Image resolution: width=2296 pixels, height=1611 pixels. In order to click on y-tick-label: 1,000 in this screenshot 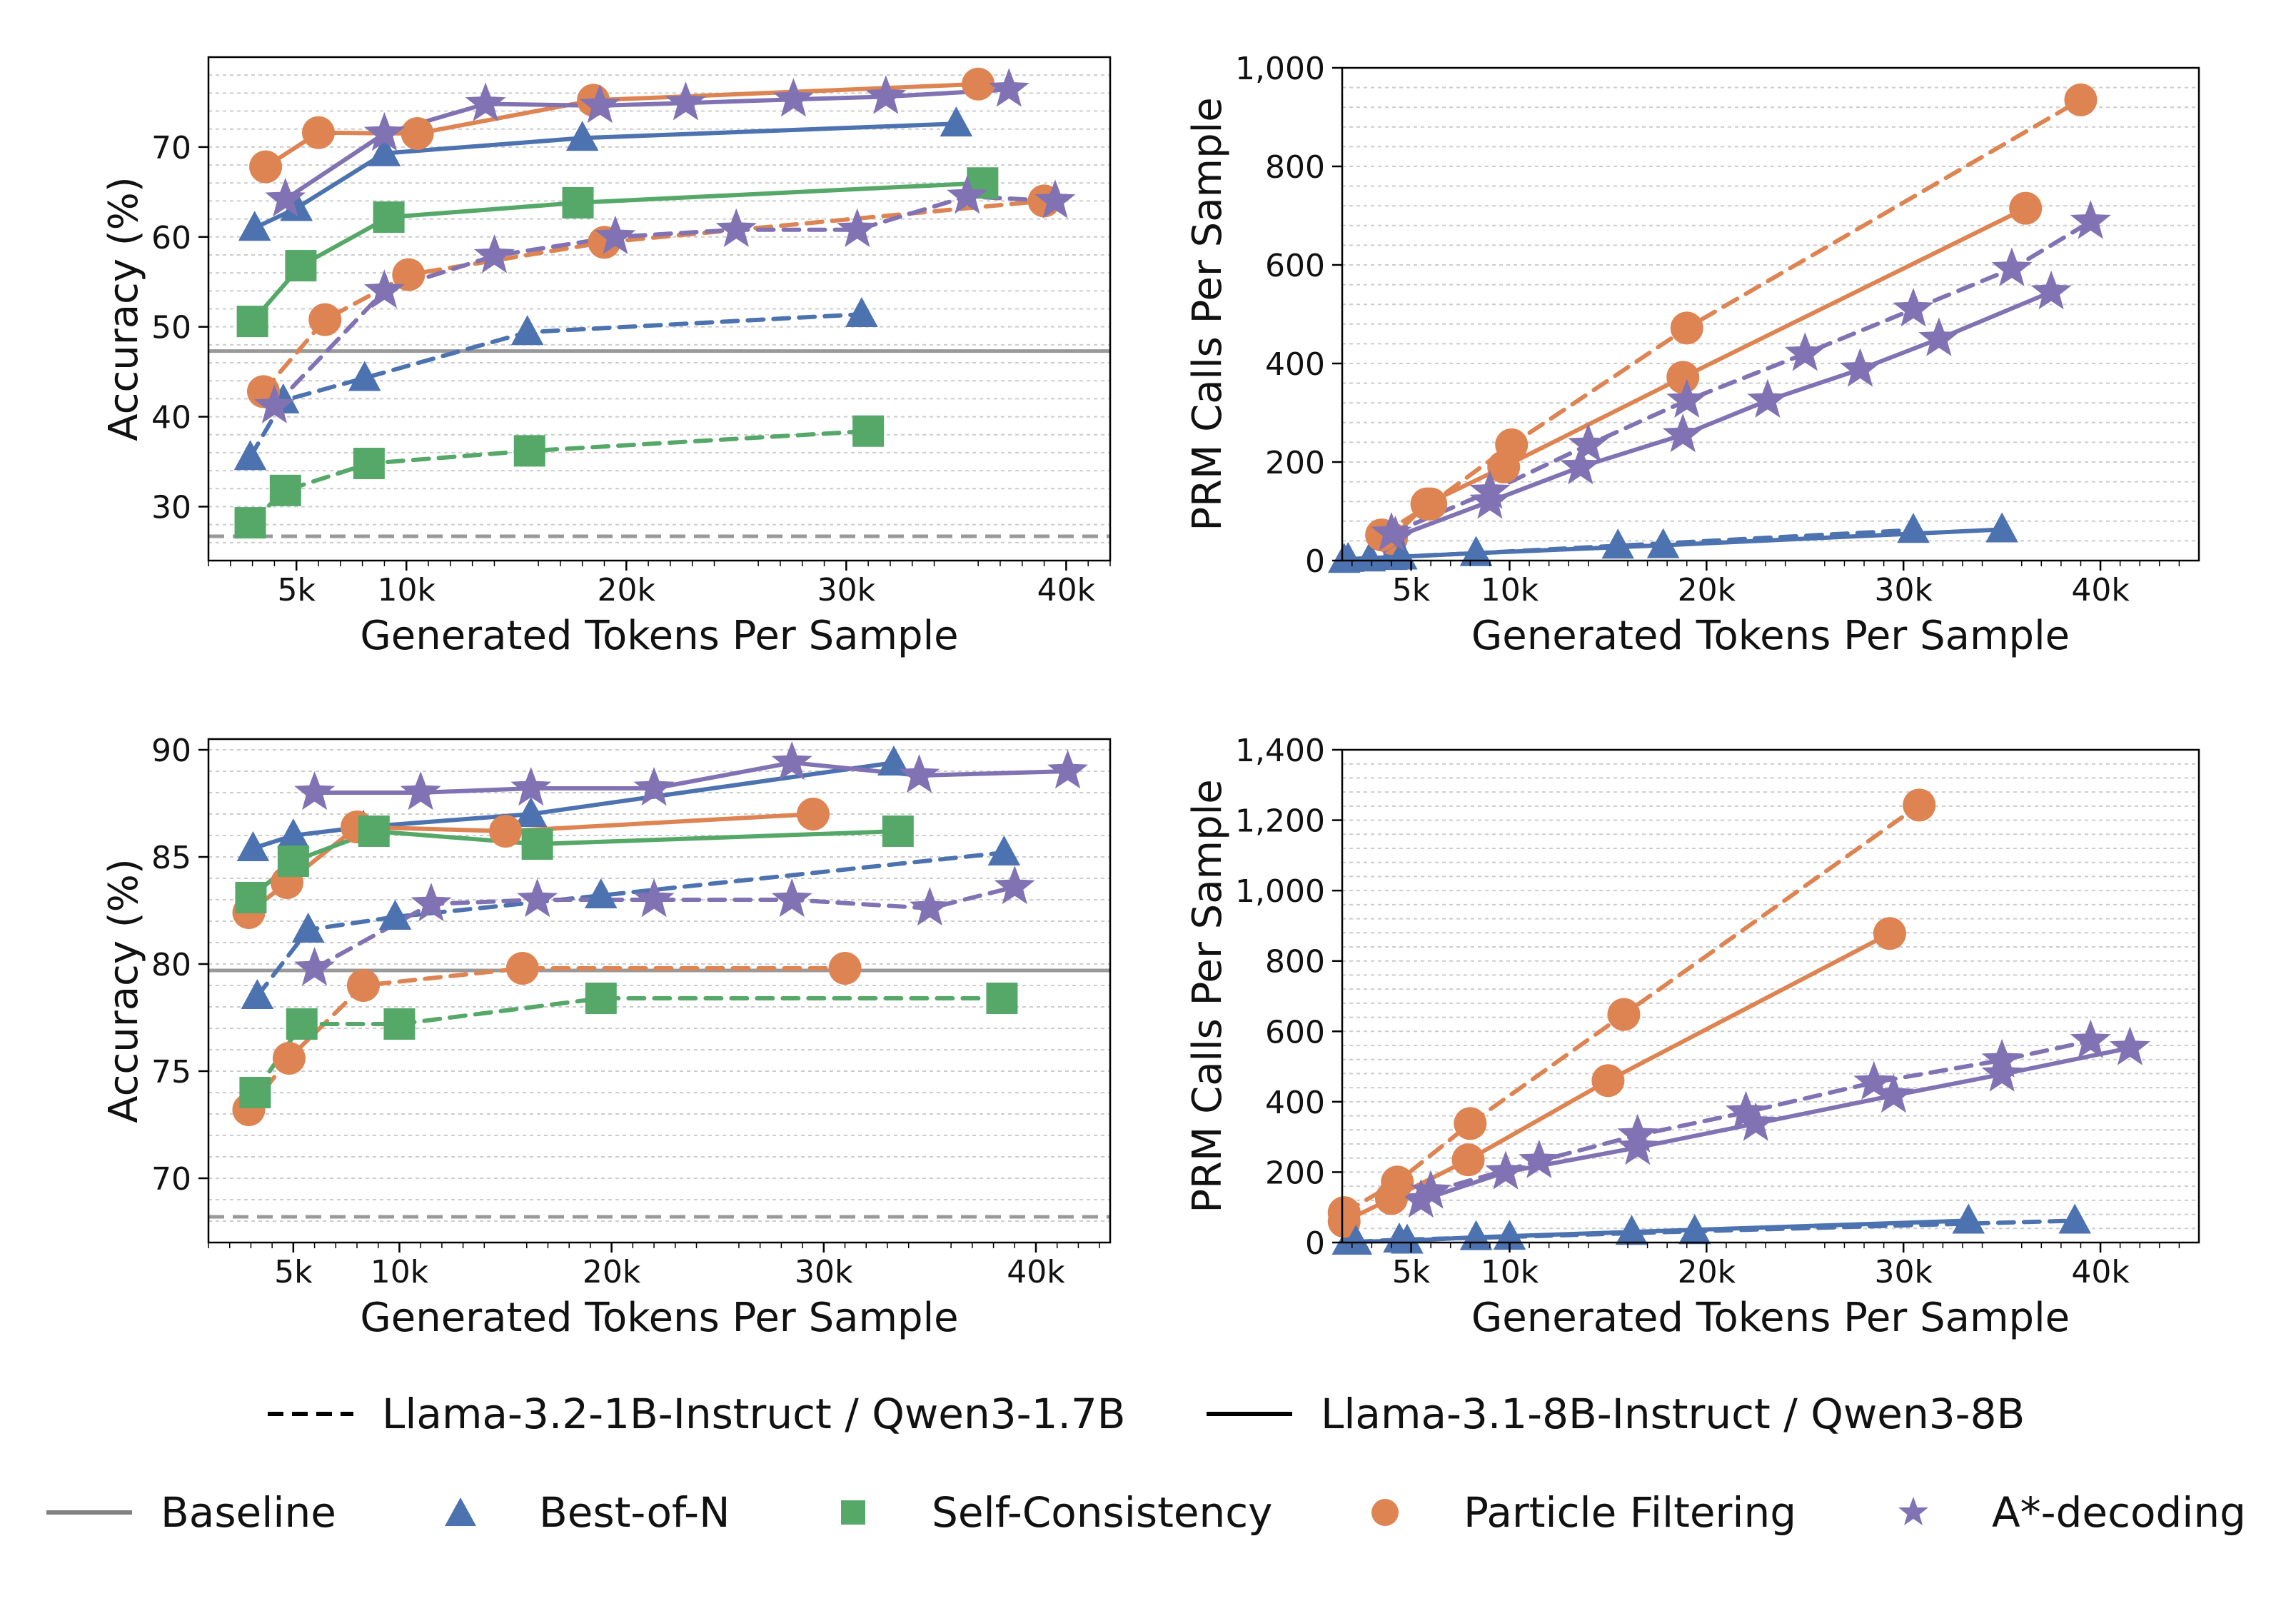, I will do `click(1280, 891)`.